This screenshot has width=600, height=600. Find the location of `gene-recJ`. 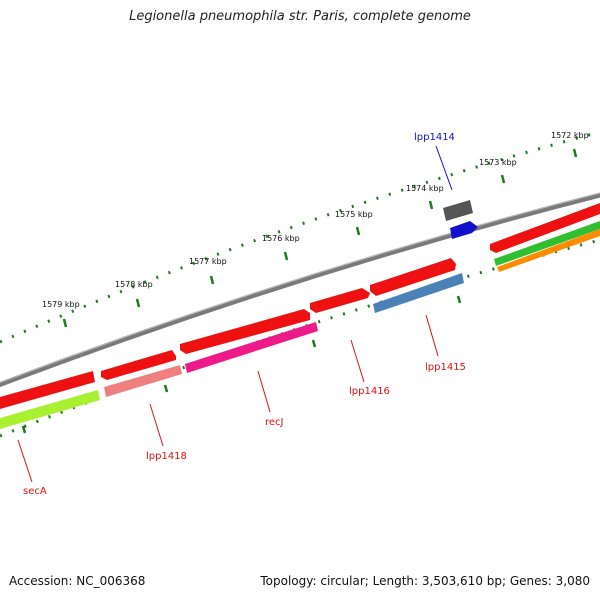

gene-recJ is located at coordinates (251, 347).